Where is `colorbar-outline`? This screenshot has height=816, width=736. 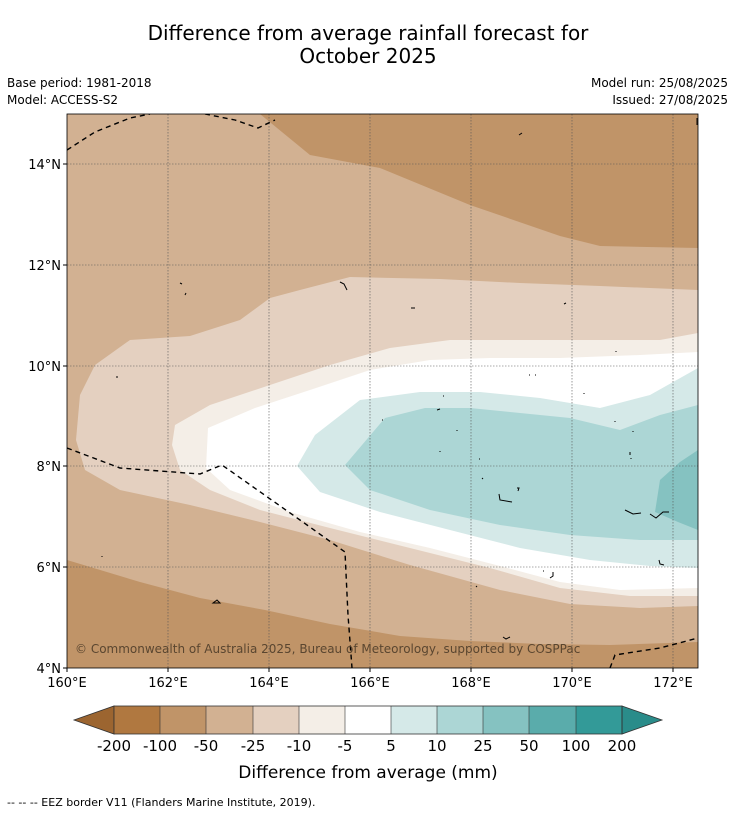
colorbar-outline is located at coordinates (368, 720).